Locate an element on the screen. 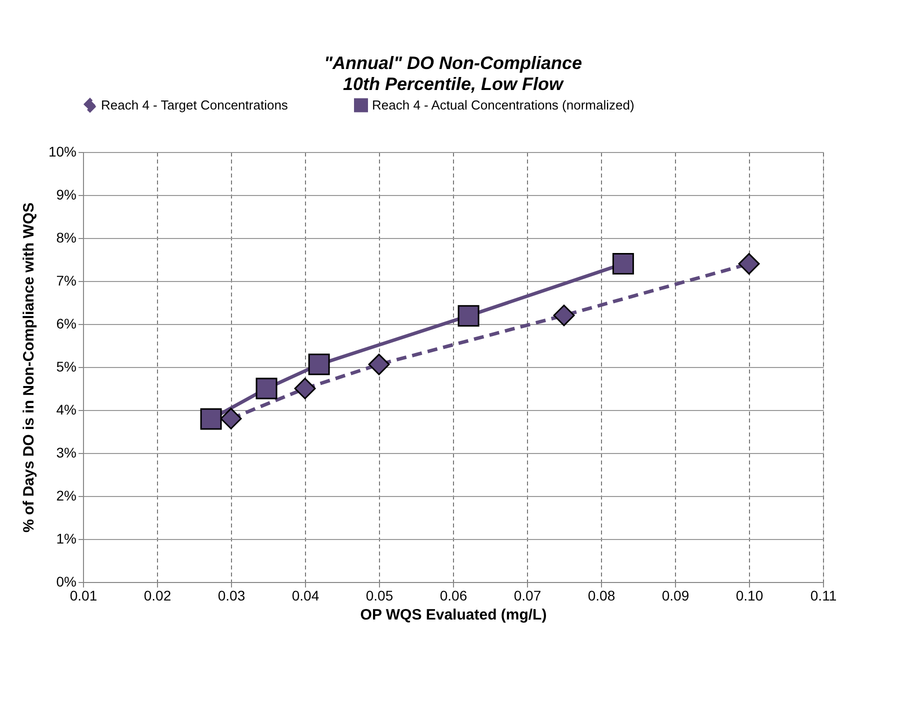  x-tick-label: 0.07 is located at coordinates (528, 596).